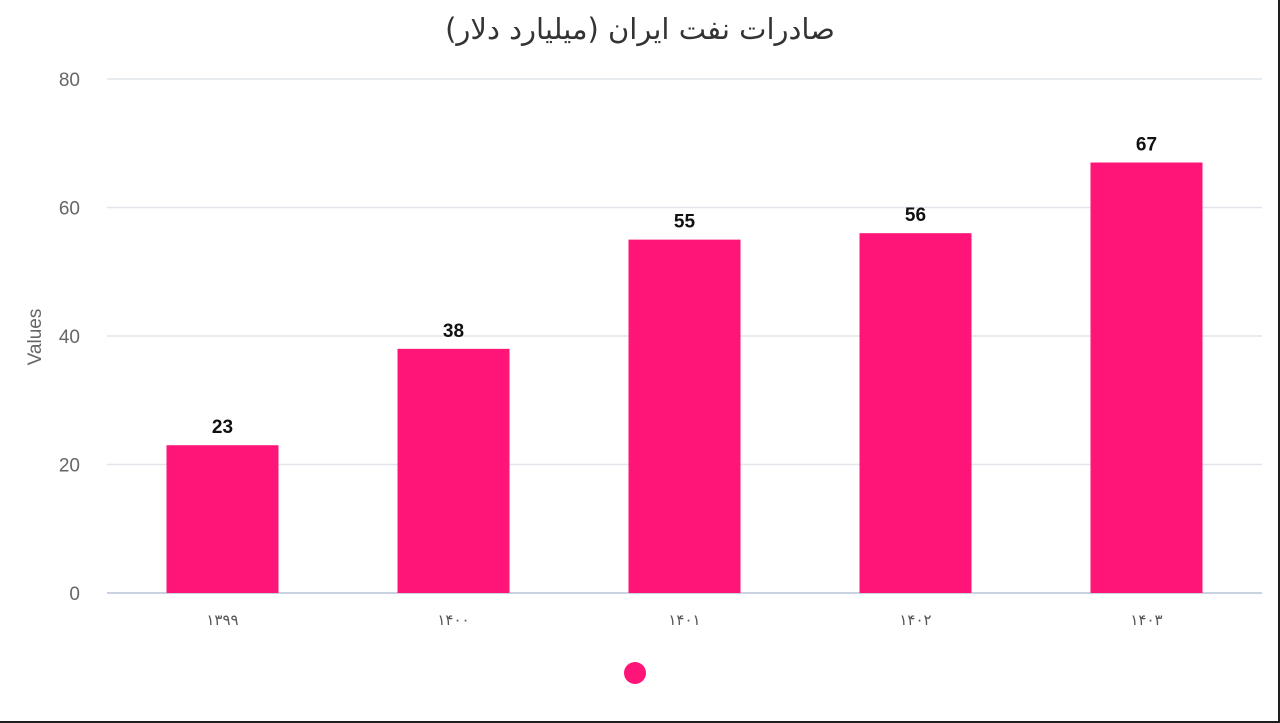  Describe the element at coordinates (222, 620) in the screenshot. I see `x-tick-label: ۱۳۹۹` at that location.